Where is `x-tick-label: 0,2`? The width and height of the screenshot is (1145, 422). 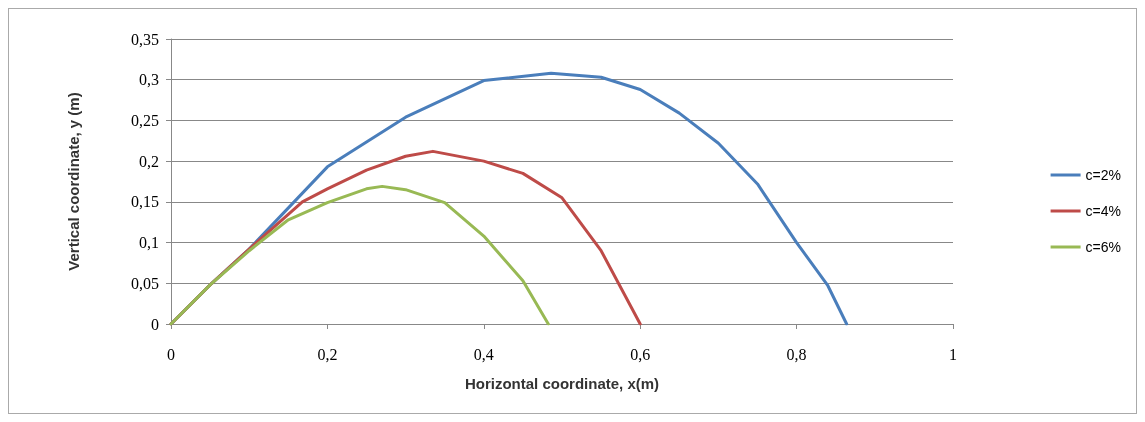
x-tick-label: 0,2 is located at coordinates (327, 354).